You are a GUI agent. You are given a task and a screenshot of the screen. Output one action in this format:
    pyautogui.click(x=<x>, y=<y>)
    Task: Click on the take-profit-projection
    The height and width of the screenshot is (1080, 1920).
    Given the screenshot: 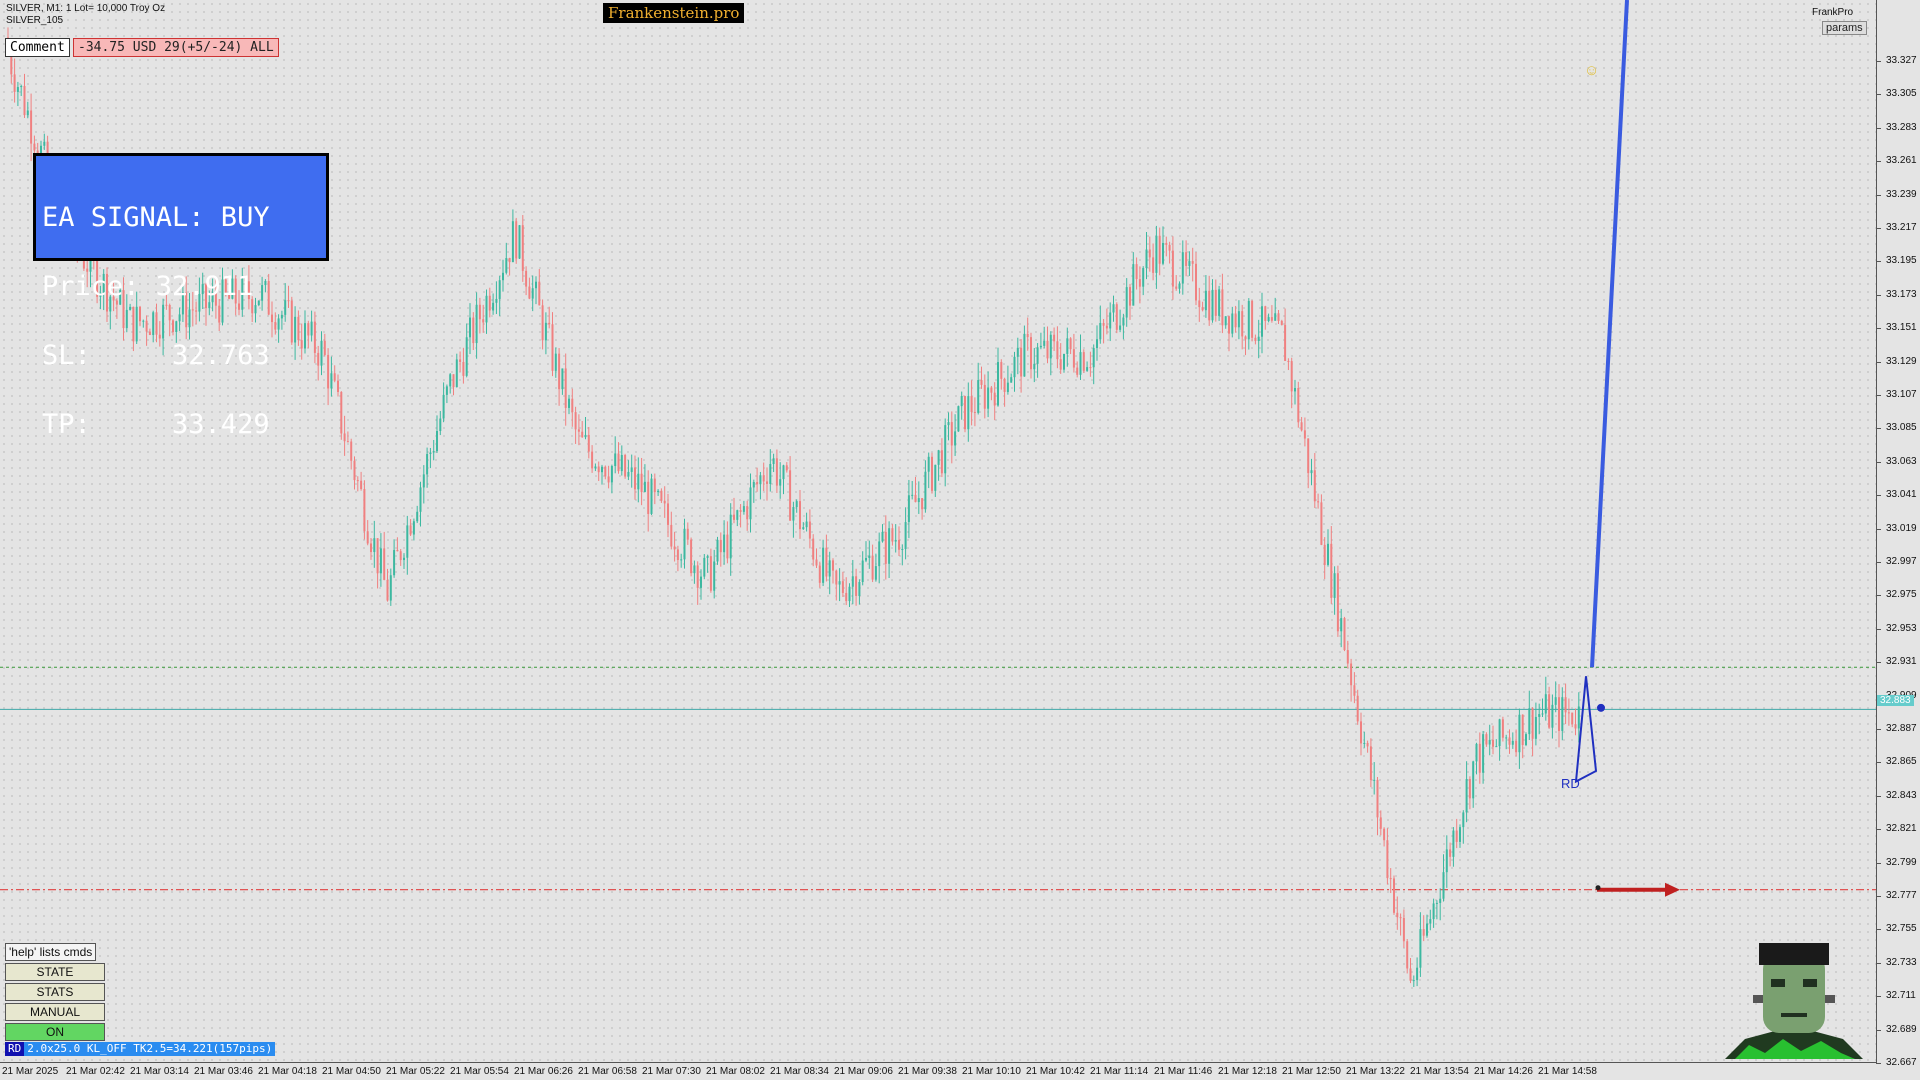 What is the action you would take?
    pyautogui.click(x=1609, y=334)
    